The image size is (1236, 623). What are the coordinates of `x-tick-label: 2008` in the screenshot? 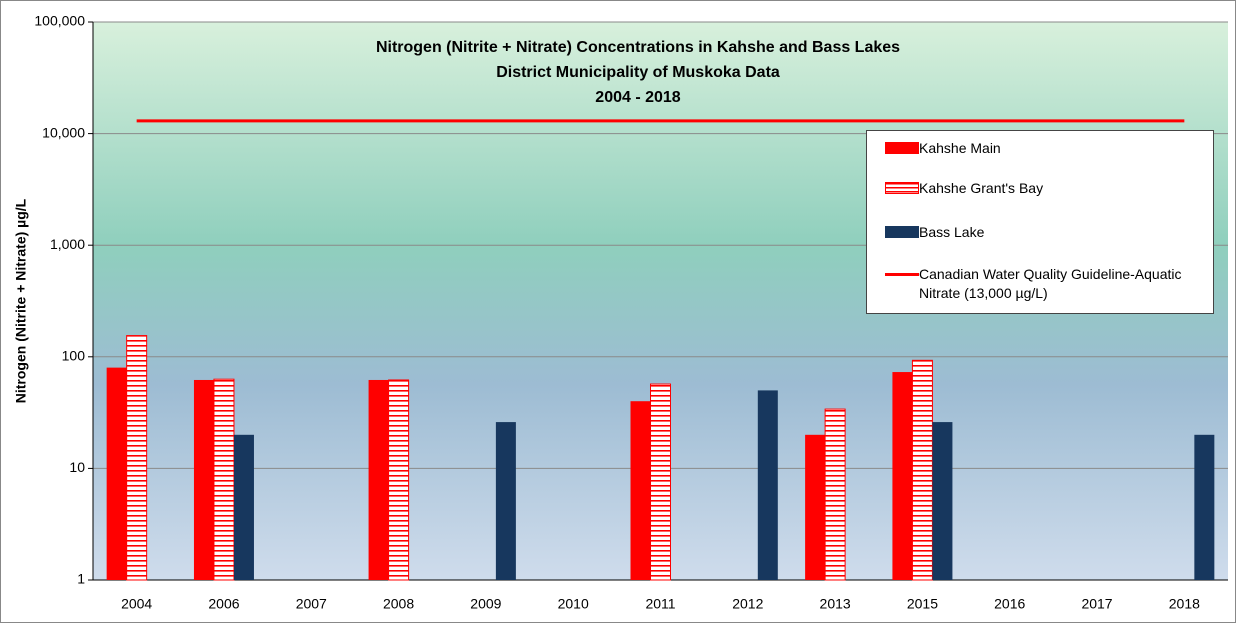 It's located at (398, 604).